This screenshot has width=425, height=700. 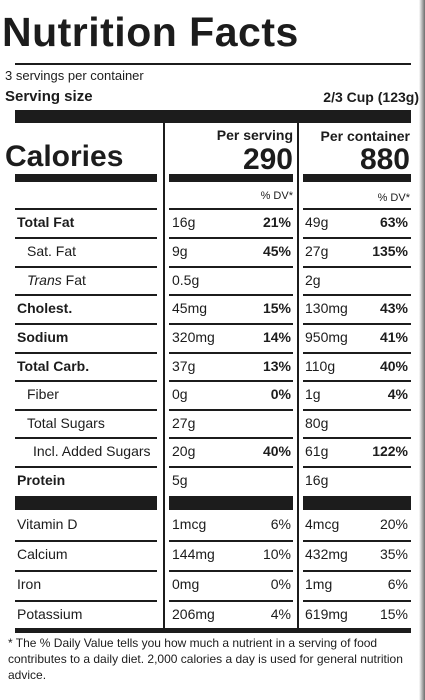 What do you see at coordinates (397, 394) in the screenshot?
I see `container-dv: 4%` at bounding box center [397, 394].